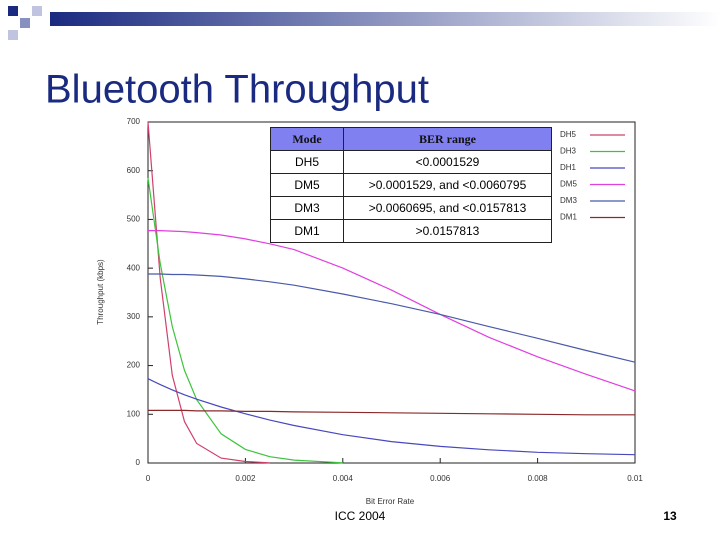  What do you see at coordinates (385, 19) in the screenshot?
I see `header-bar` at bounding box center [385, 19].